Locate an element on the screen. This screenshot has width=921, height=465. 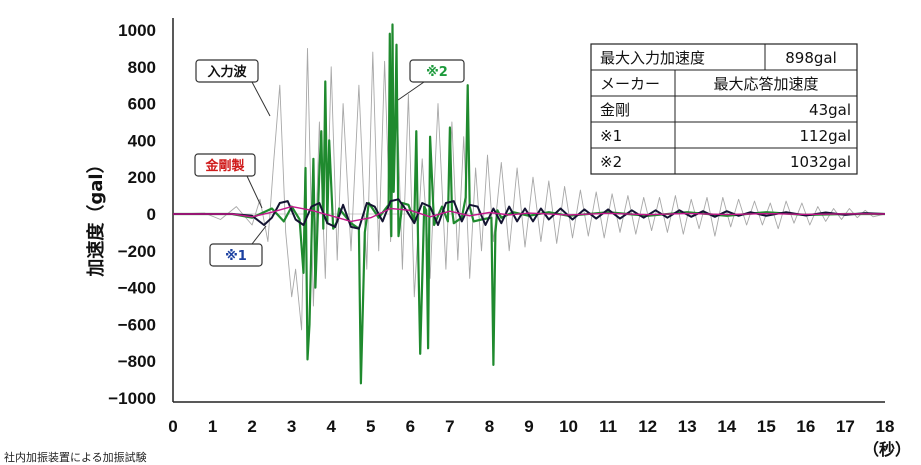
table-header-maker: メーカー is located at coordinates (630, 84).